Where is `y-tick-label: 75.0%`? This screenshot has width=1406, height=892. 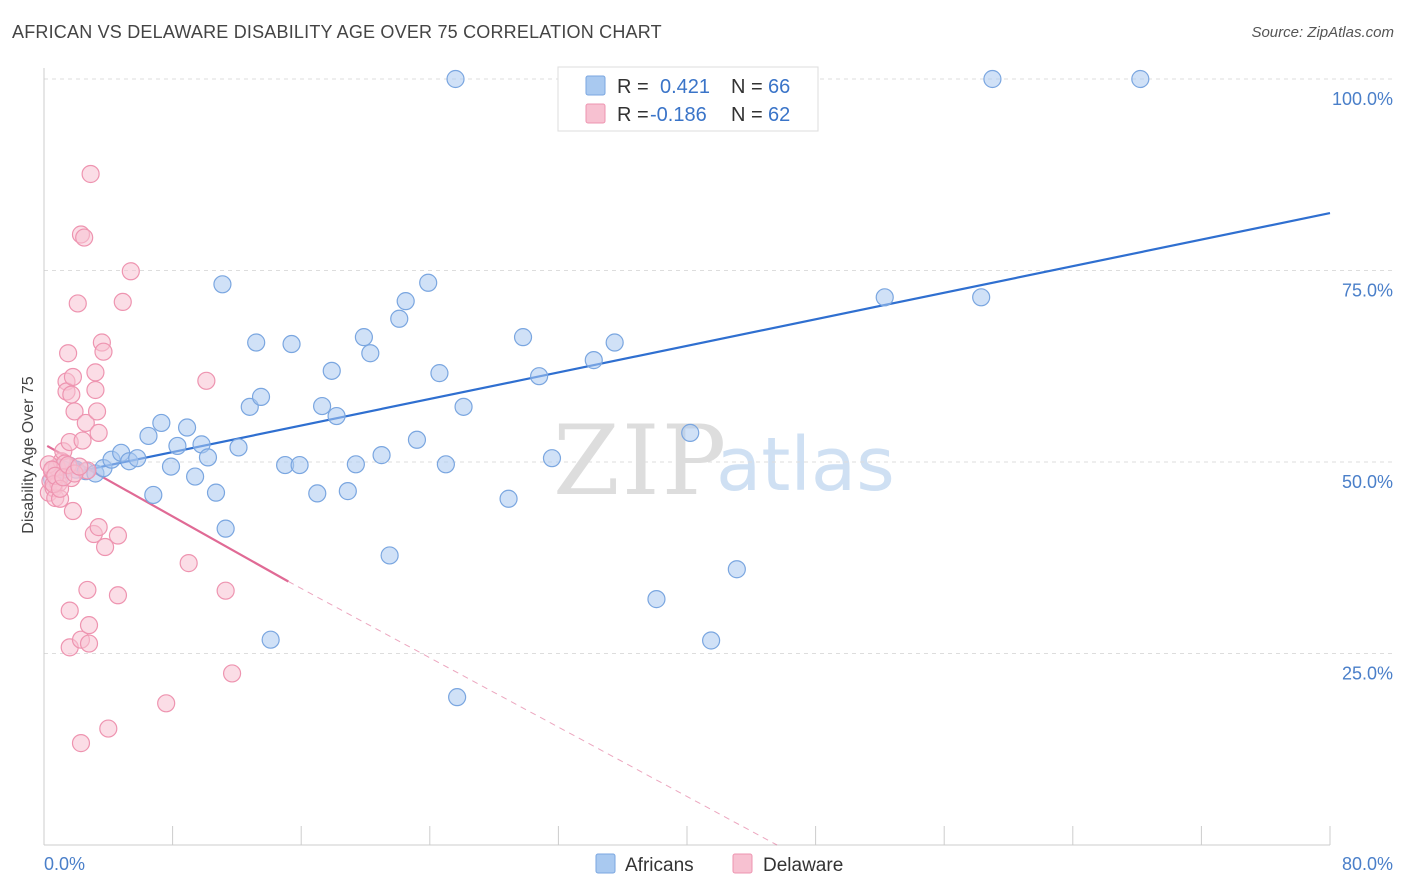 y-tick-label: 75.0% is located at coordinates (1367, 291).